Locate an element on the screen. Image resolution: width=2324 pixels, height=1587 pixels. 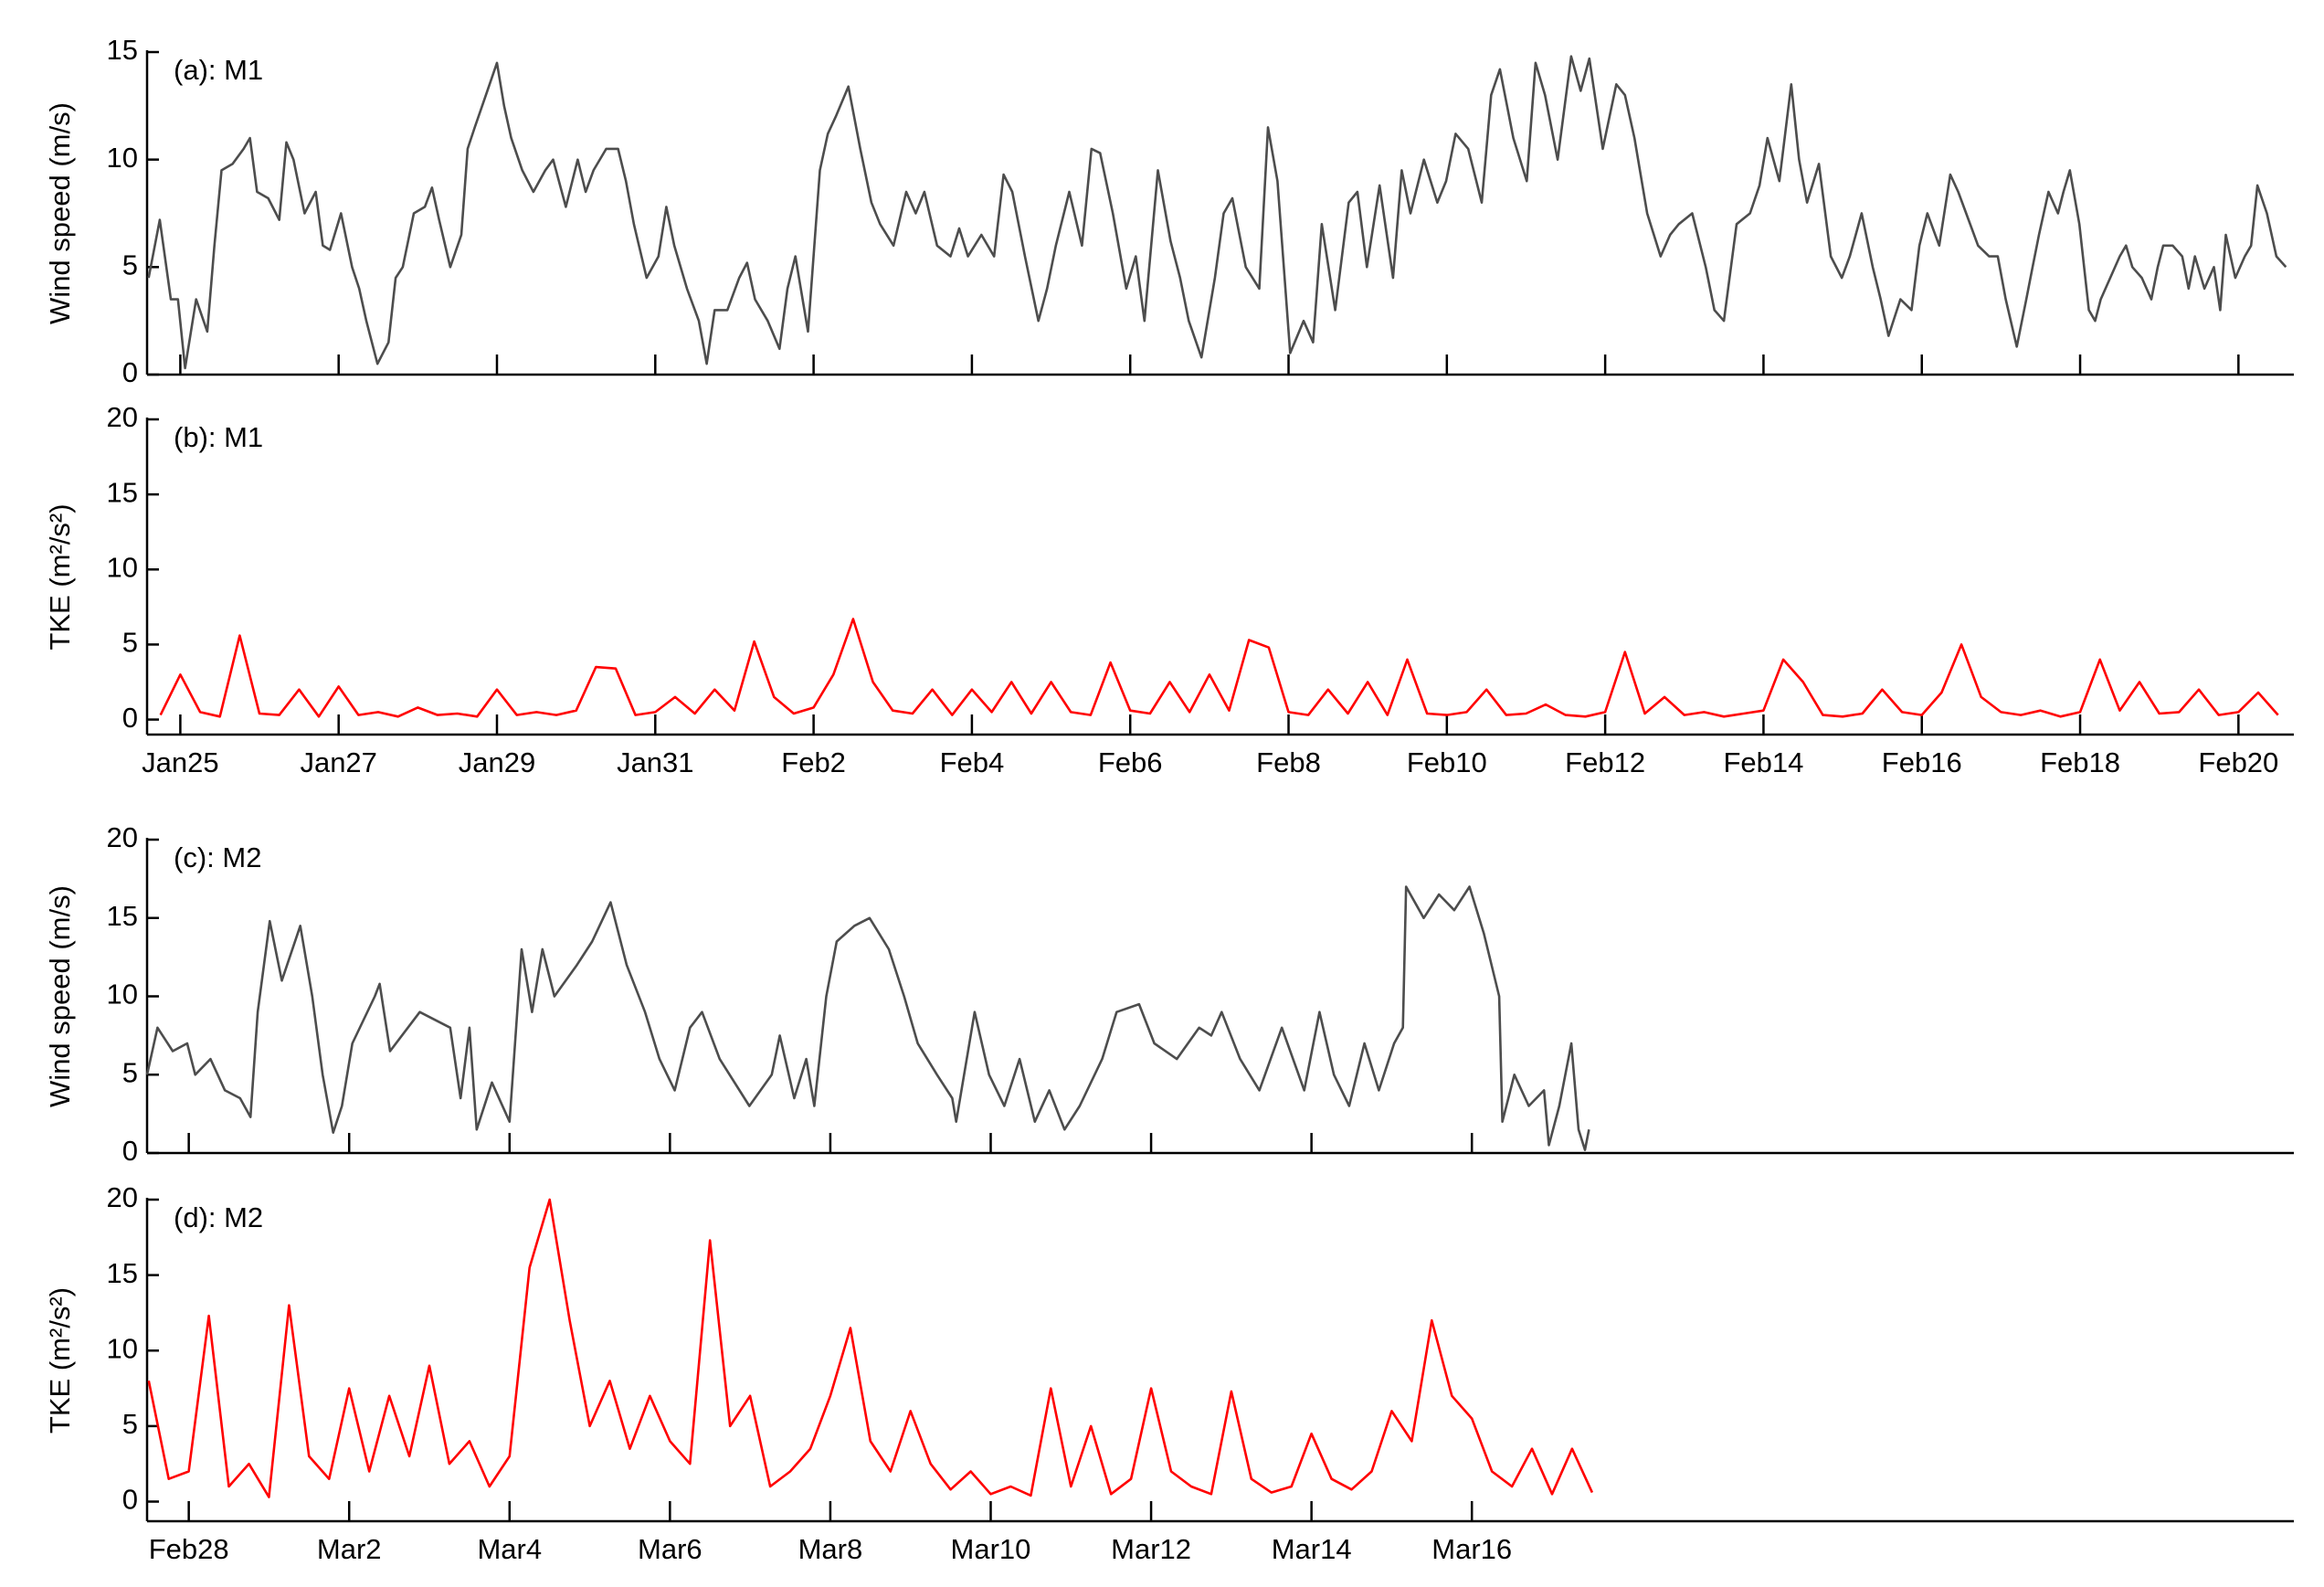
x-tick-label: Feb6 is located at coordinates (1130, 762).